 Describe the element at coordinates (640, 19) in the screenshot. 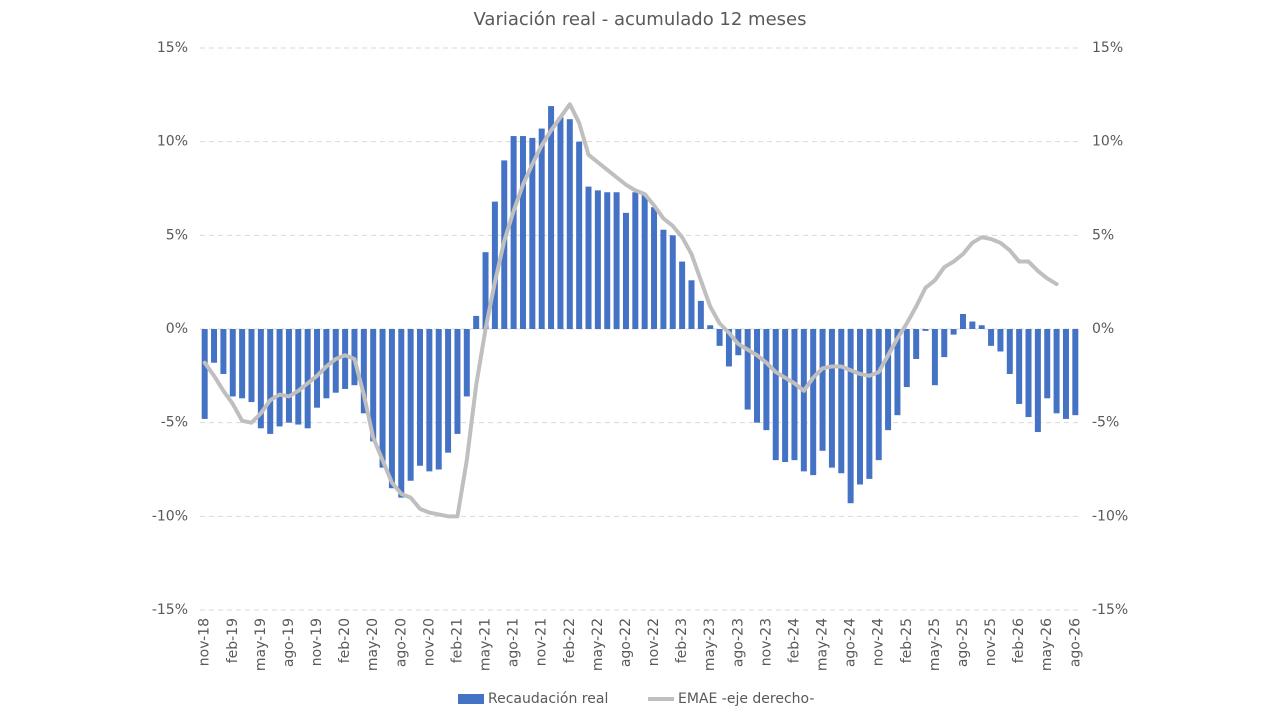

I see `chart-title: Variación real - acumulado 12 meses` at that location.